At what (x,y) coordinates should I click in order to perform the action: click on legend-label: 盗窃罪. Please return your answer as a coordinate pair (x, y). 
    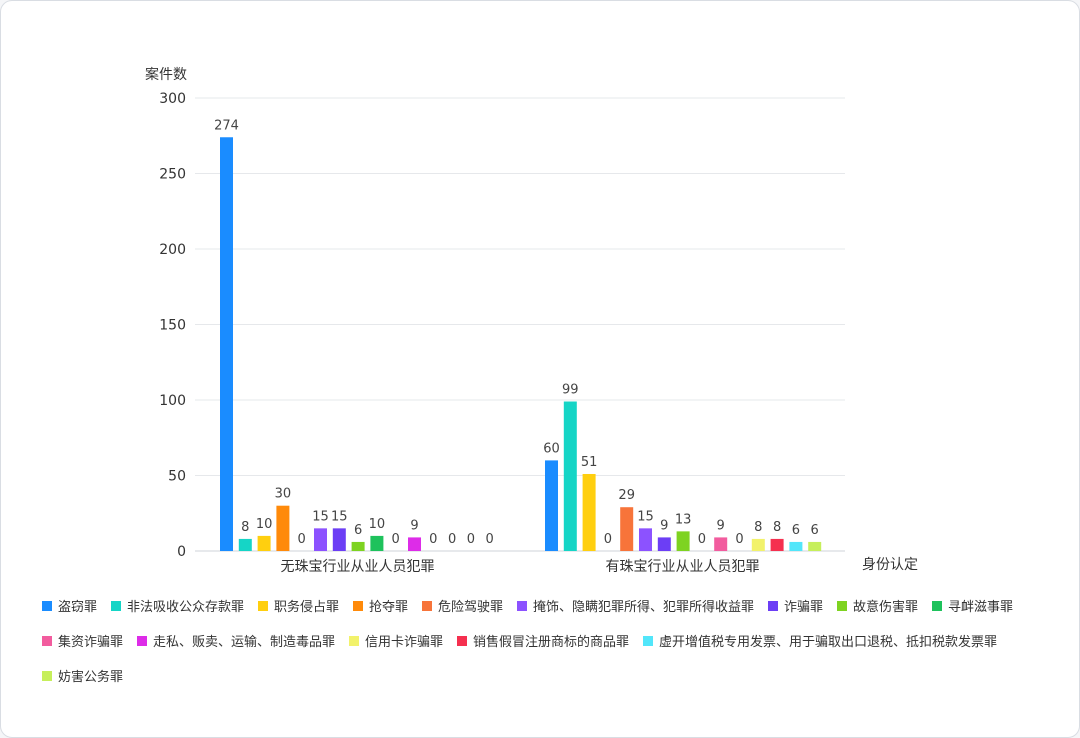
    Looking at the image, I should click on (77, 607).